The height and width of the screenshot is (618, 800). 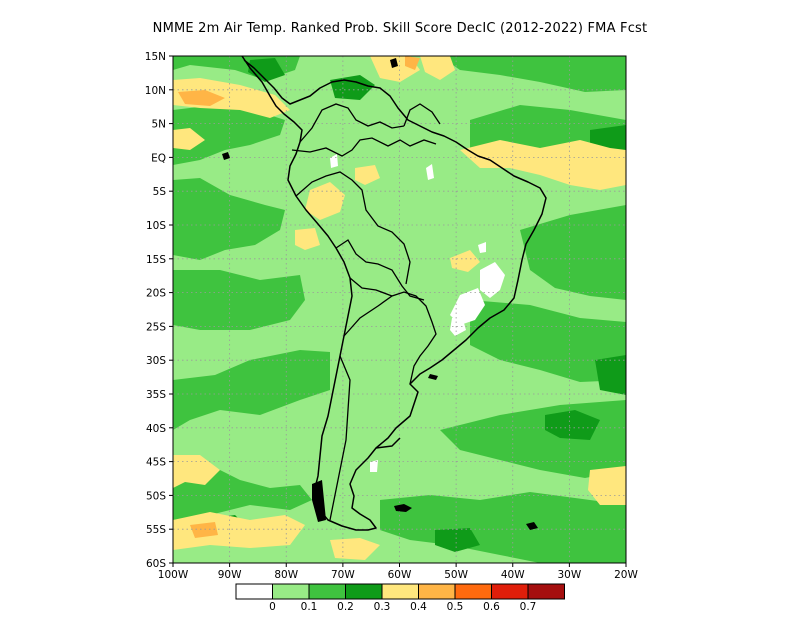 I want to click on lon-tick-label: 50W, so click(x=456, y=575).